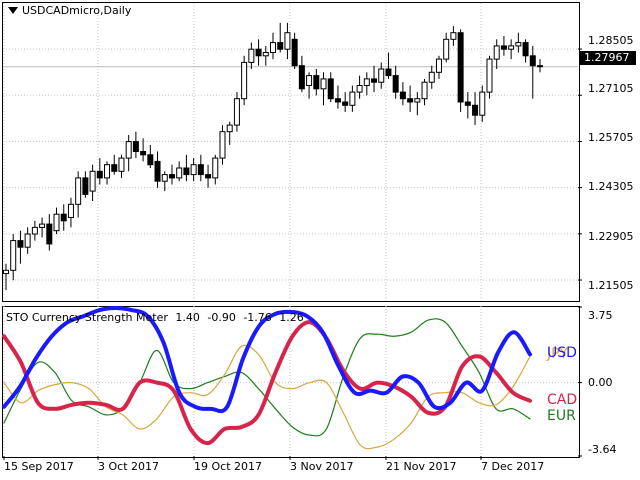 The height and width of the screenshot is (480, 640). What do you see at coordinates (513, 466) in the screenshot?
I see `date-tick: 7 Dec 2017` at bounding box center [513, 466].